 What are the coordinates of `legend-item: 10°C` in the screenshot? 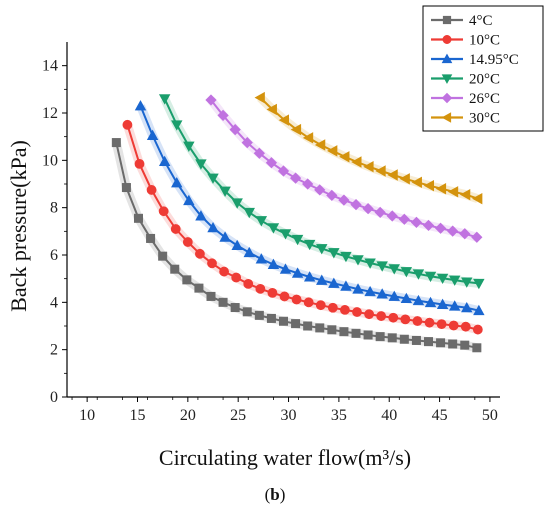 It's located at (465, 41).